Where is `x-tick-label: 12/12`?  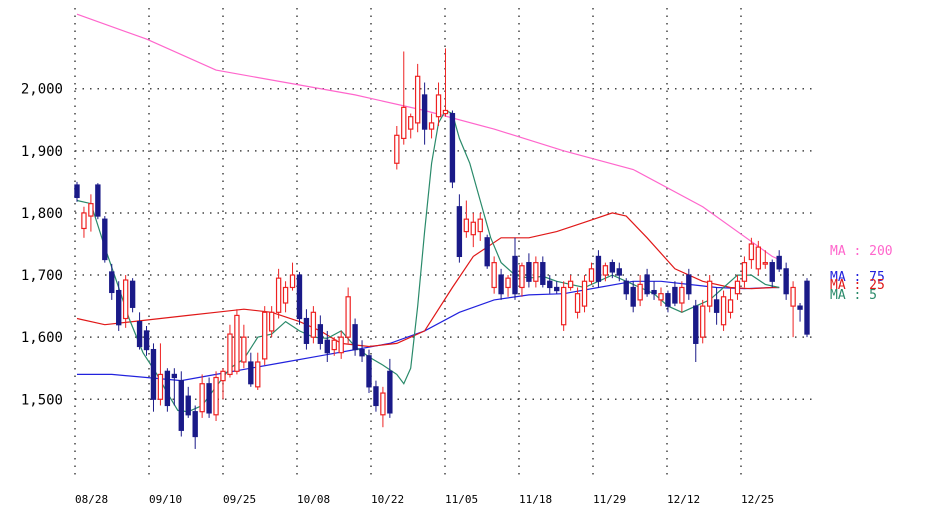
x-tick-label: 12/12 is located at coordinates (683, 499).